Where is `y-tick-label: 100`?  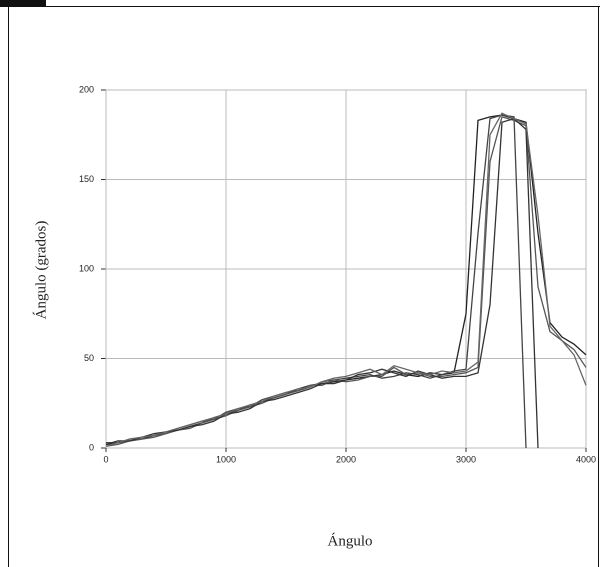
y-tick-label: 100 is located at coordinates (86, 268).